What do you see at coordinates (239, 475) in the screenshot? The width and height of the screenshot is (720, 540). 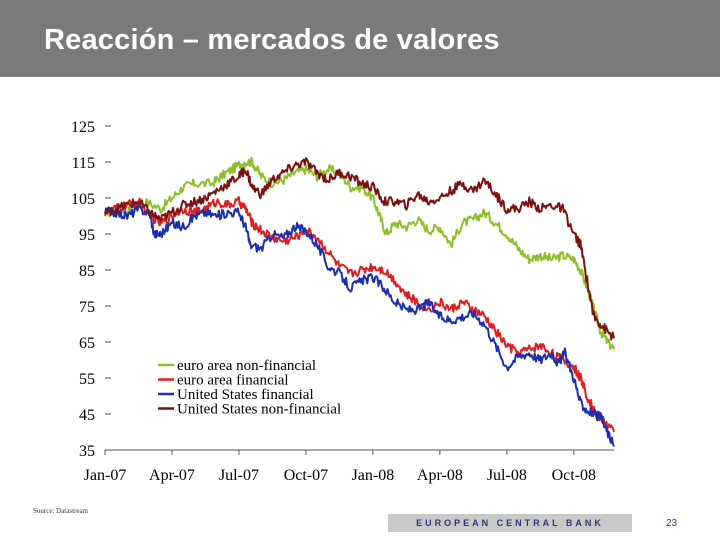 I see `x-tick-label: Jul-07` at bounding box center [239, 475].